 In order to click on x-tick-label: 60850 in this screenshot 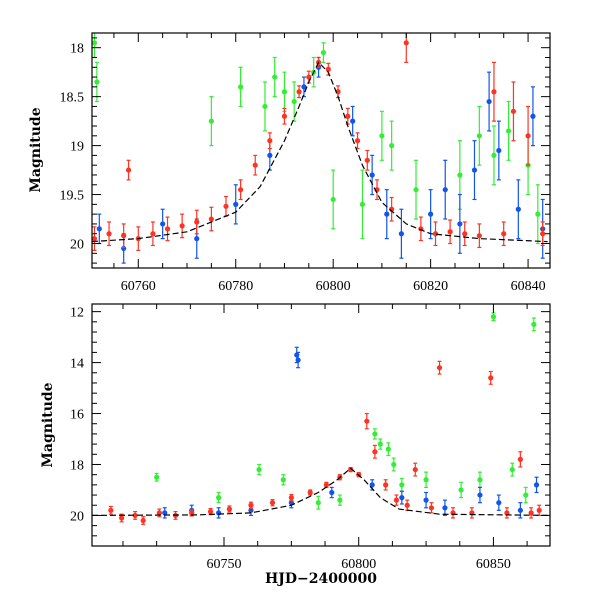, I will do `click(493, 564)`.